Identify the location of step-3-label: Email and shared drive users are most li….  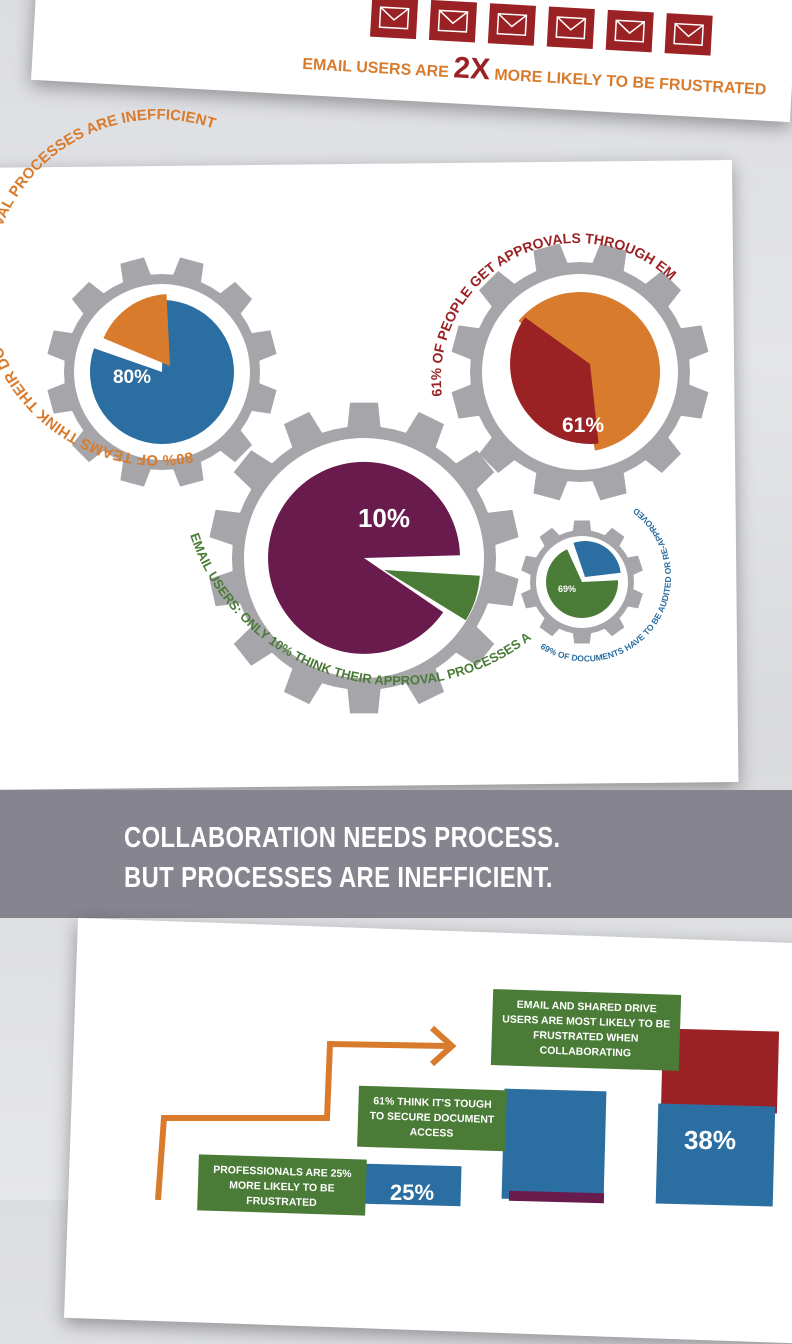
(586, 1030).